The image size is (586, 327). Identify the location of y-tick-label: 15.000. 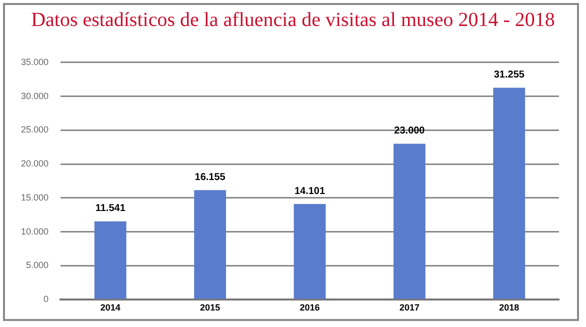
(34, 197).